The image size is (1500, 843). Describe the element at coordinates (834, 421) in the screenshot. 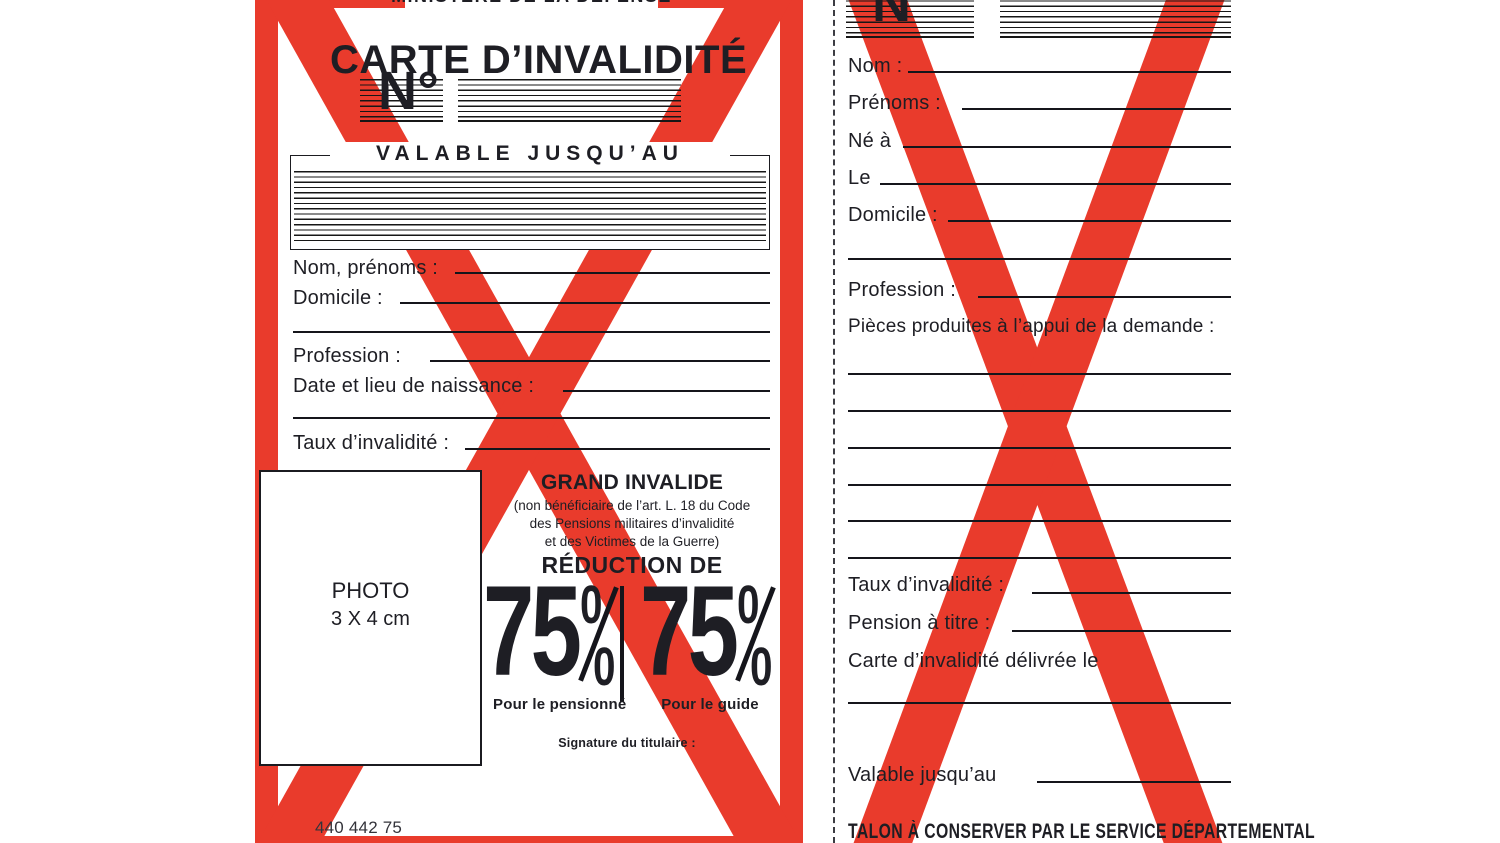

I see `cut-line` at that location.